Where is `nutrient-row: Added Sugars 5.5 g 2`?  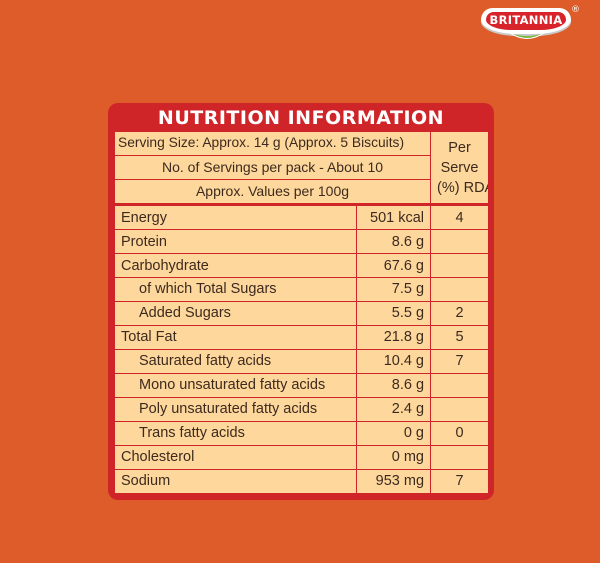
nutrient-row: Added Sugars 5.5 g 2 is located at coordinates (302, 313).